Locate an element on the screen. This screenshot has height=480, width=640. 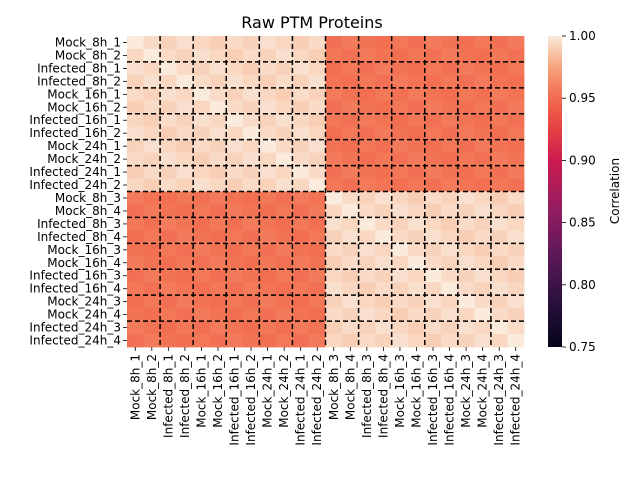
x-tick-label: Infected_24h_1 is located at coordinates (301, 400).